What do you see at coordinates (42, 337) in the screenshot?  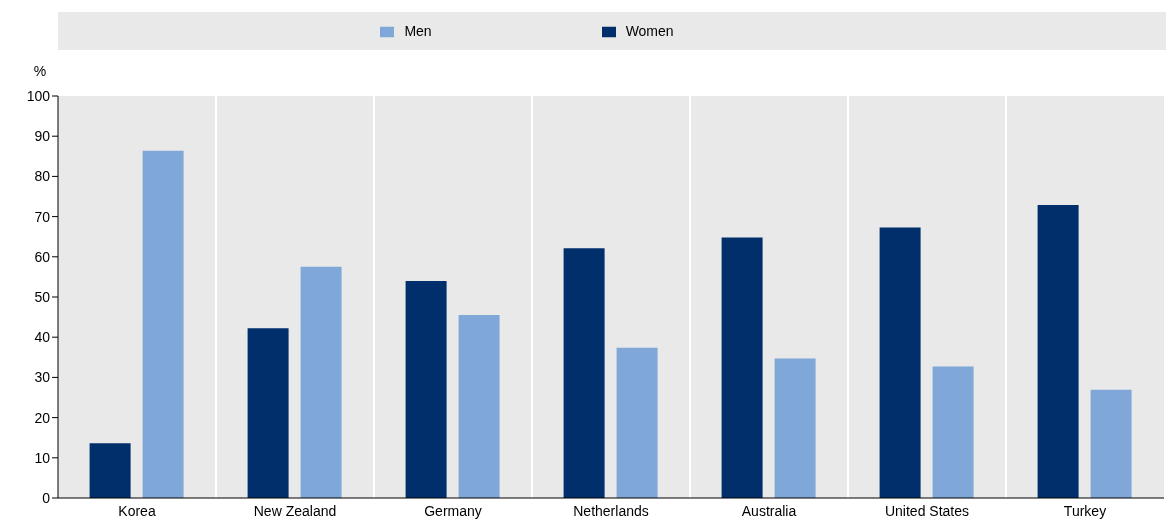 I see `y-tick-label: 40` at bounding box center [42, 337].